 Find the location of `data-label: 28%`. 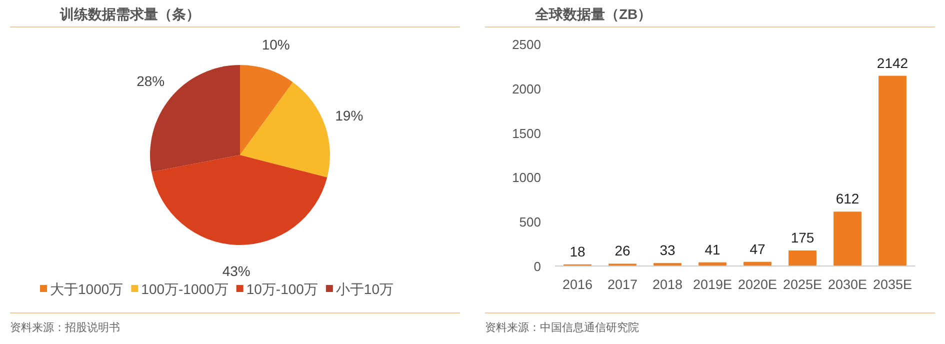

data-label: 28% is located at coordinates (150, 81).